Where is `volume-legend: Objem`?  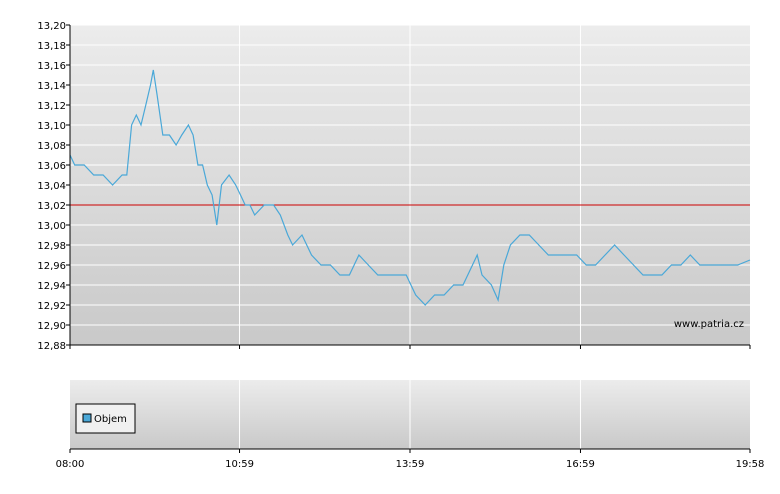
volume-legend: Objem is located at coordinates (105, 418).